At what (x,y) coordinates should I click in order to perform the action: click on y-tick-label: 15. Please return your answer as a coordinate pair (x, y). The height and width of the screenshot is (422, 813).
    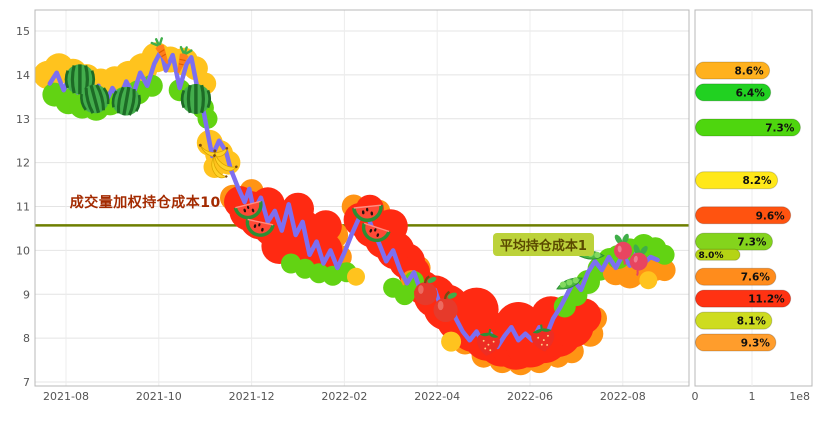
    Looking at the image, I should click on (23, 31).